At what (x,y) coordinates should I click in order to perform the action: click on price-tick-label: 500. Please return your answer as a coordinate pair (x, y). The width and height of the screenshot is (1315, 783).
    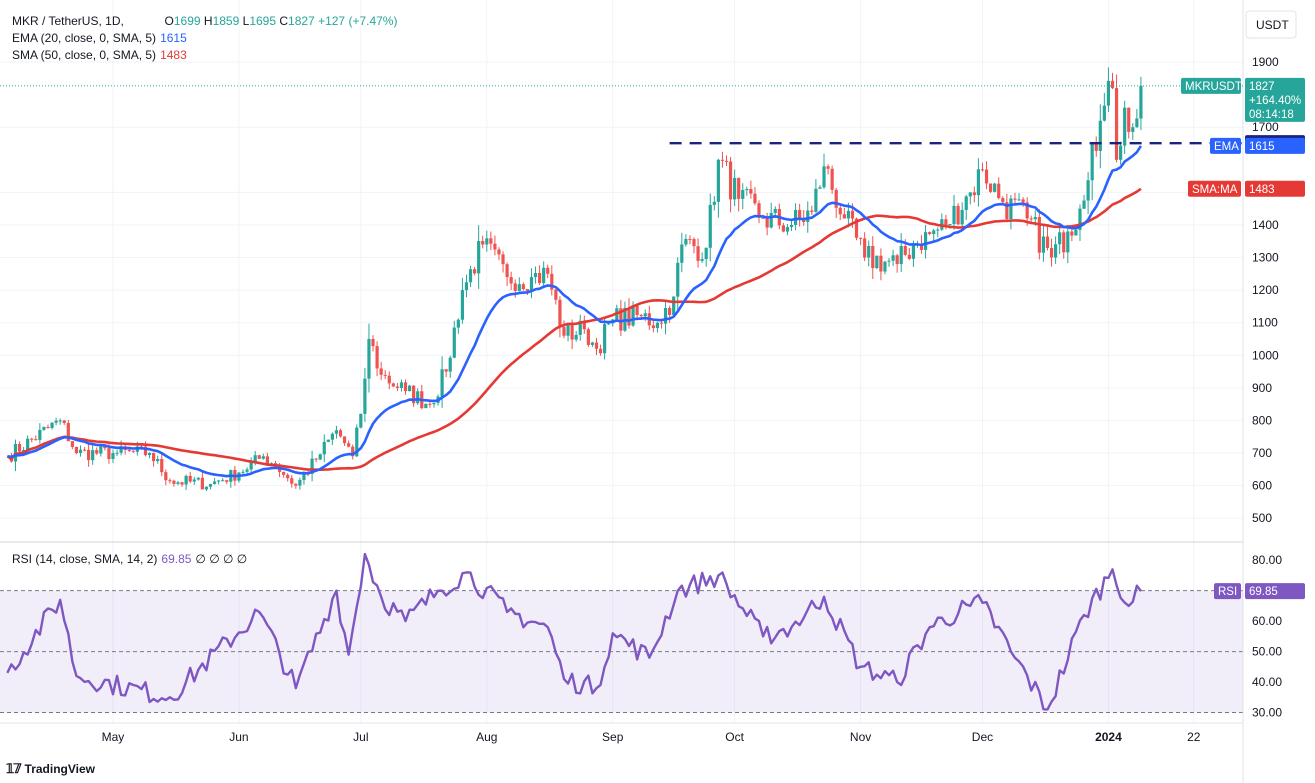
    Looking at the image, I should click on (1262, 518).